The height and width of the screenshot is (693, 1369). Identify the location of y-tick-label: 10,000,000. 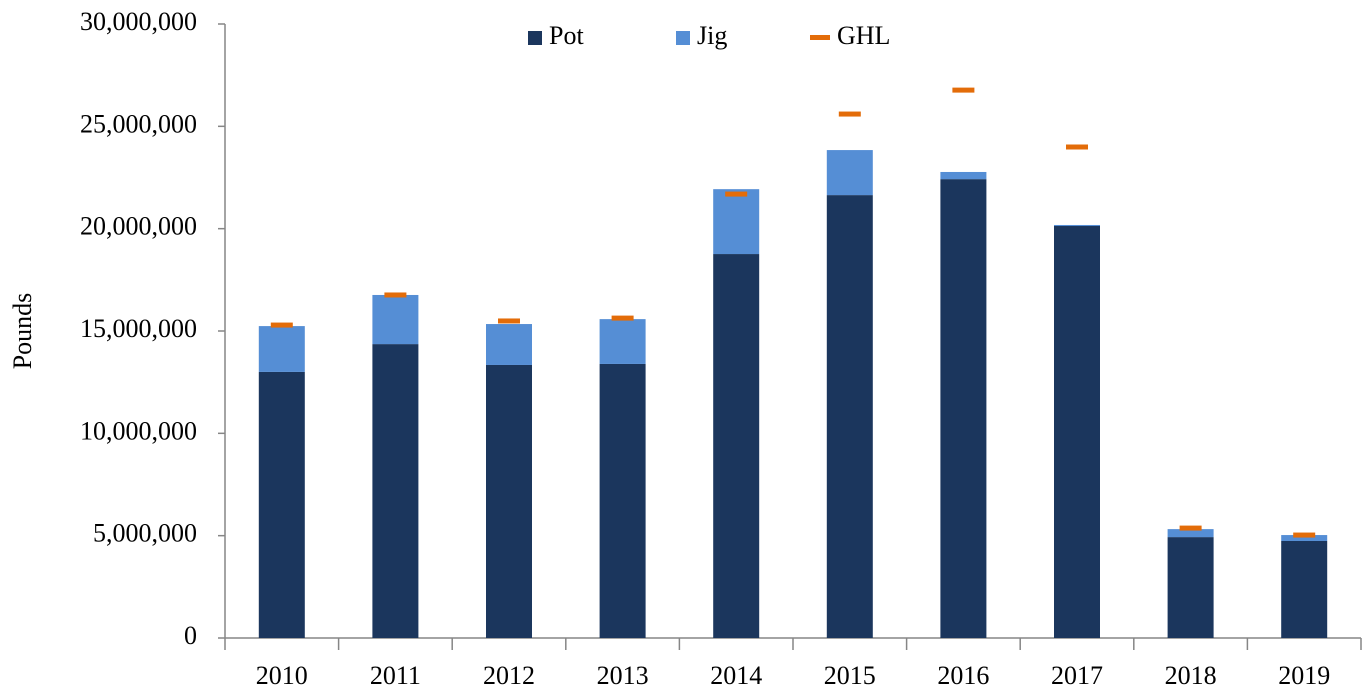
(138, 430).